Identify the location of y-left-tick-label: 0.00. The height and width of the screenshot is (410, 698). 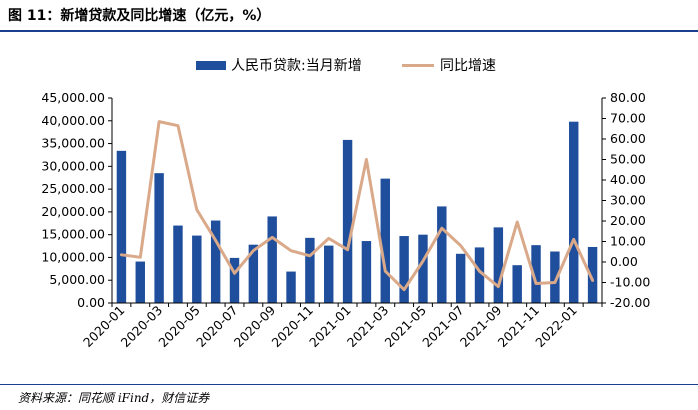
(91, 302).